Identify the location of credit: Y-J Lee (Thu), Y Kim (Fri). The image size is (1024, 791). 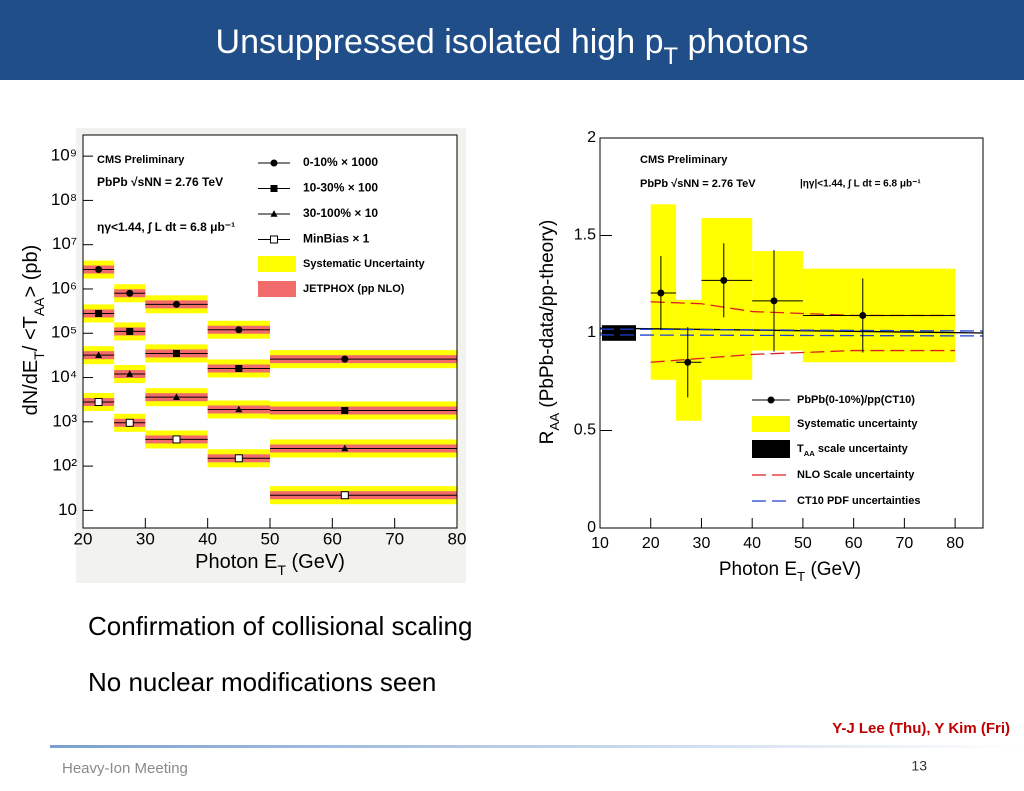
(921, 728).